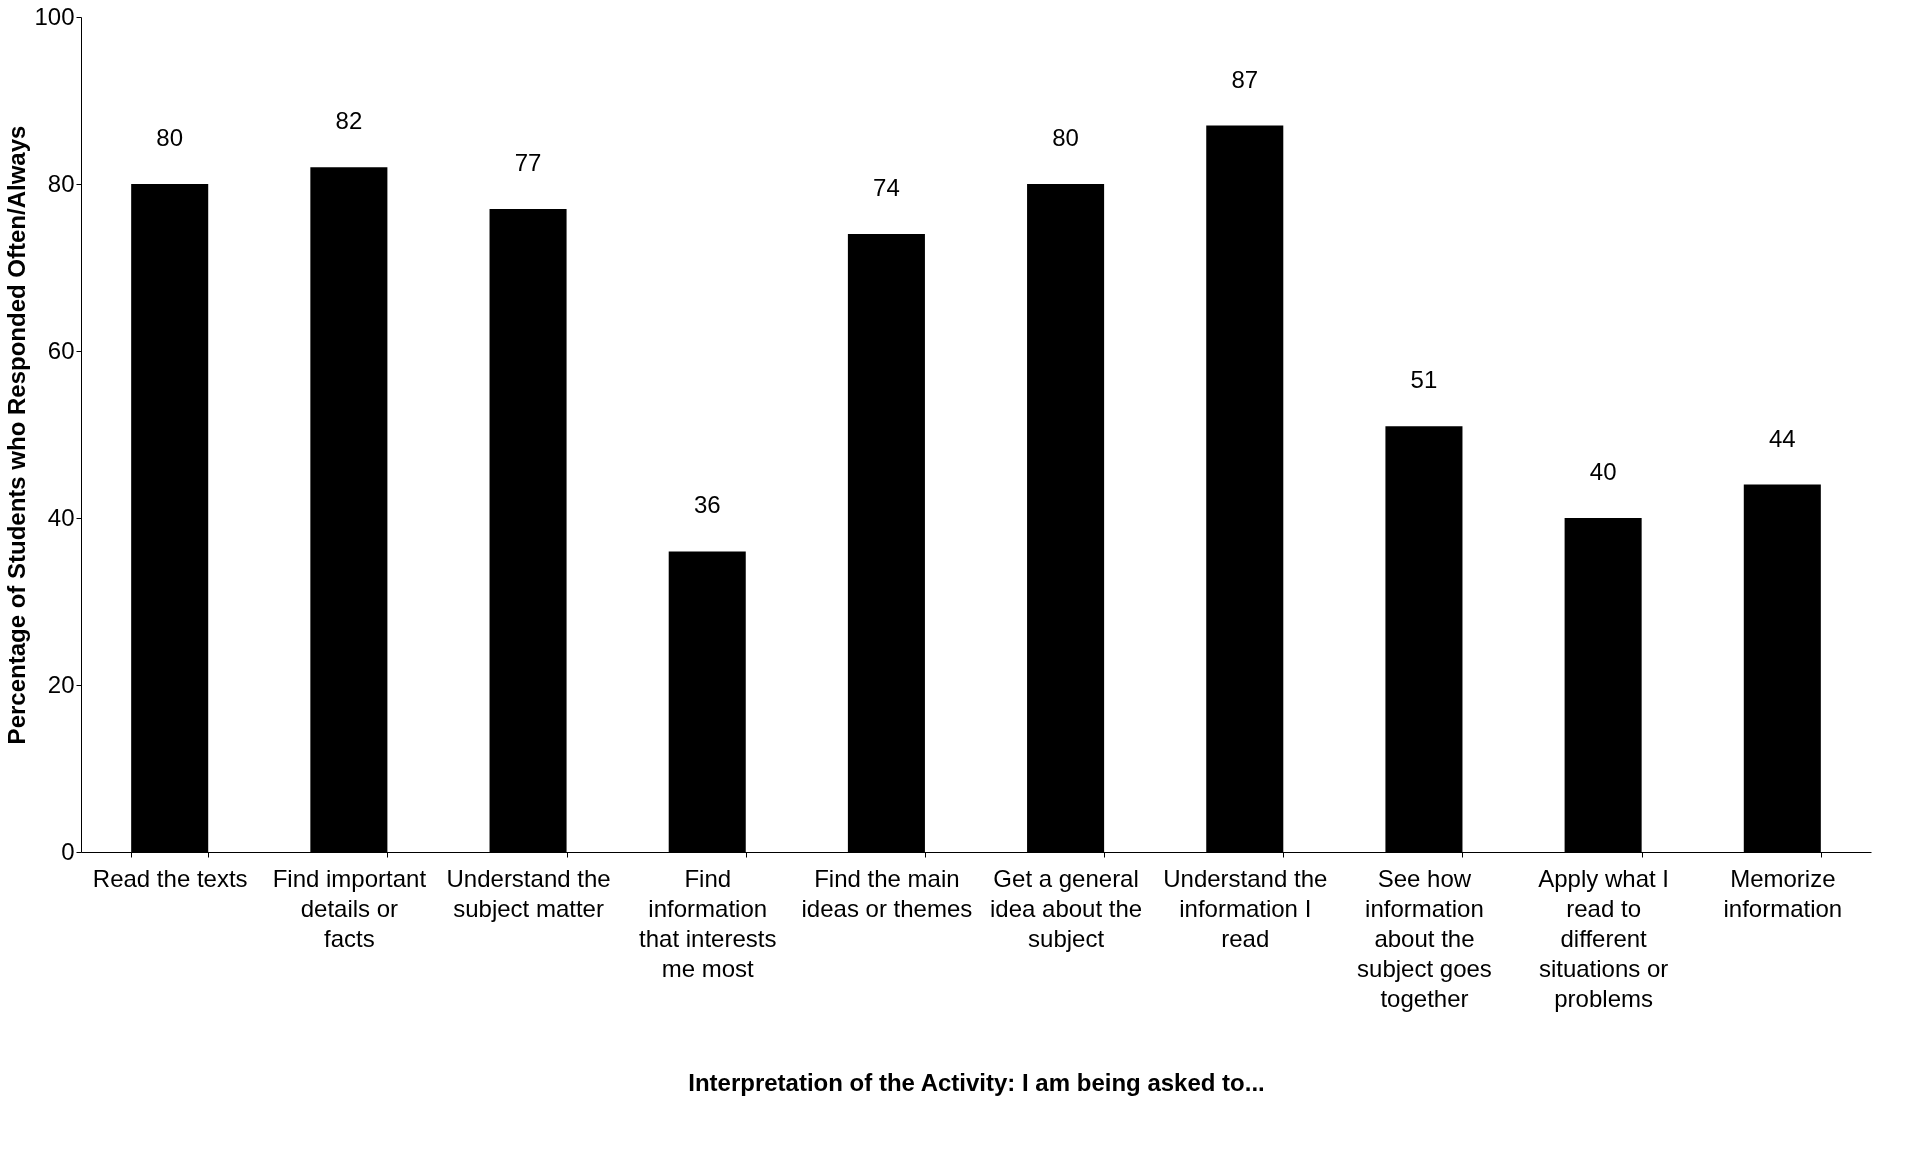 The width and height of the screenshot is (1915, 1156). Describe the element at coordinates (1783, 893) in the screenshot. I see `x-tick-label: Memorize information` at that location.